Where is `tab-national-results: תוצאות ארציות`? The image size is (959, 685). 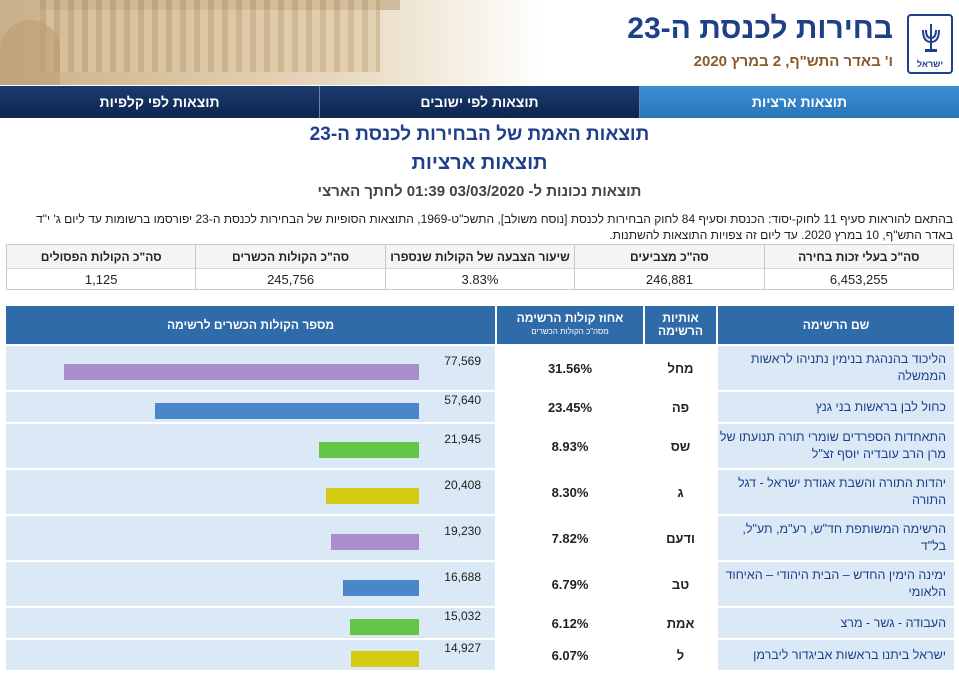 tab-national-results: תוצאות ארציות is located at coordinates (799, 102).